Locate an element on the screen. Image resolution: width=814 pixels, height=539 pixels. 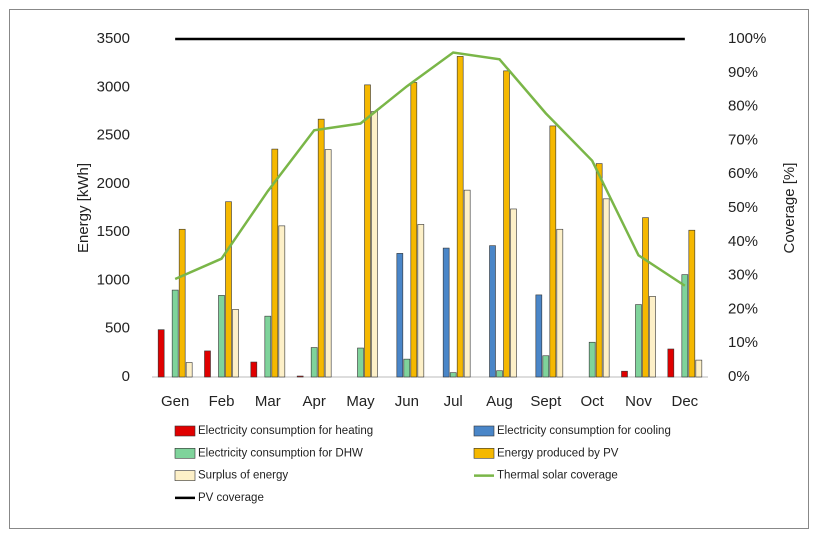
x-tick-label: Jun is located at coordinates (407, 401).